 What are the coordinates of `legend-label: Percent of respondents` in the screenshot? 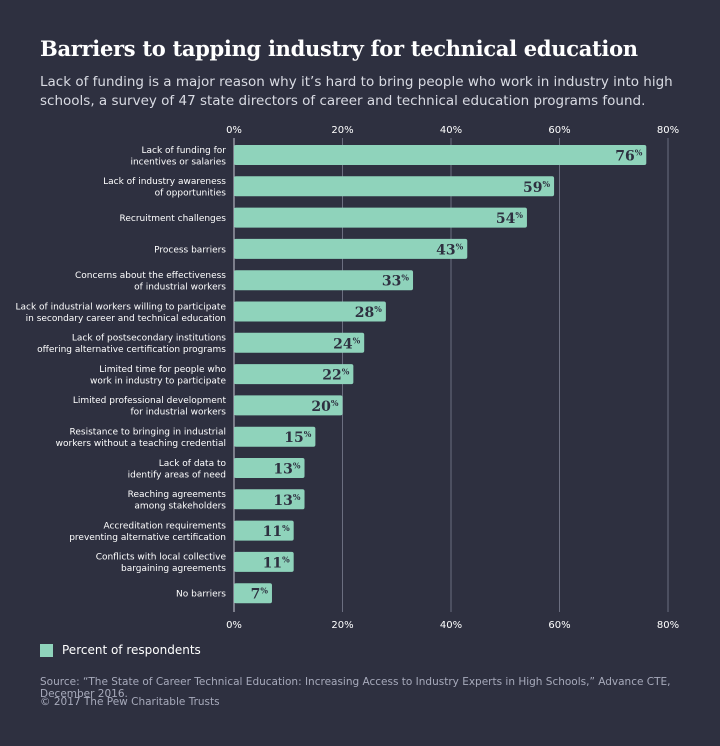 It's located at (131, 650).